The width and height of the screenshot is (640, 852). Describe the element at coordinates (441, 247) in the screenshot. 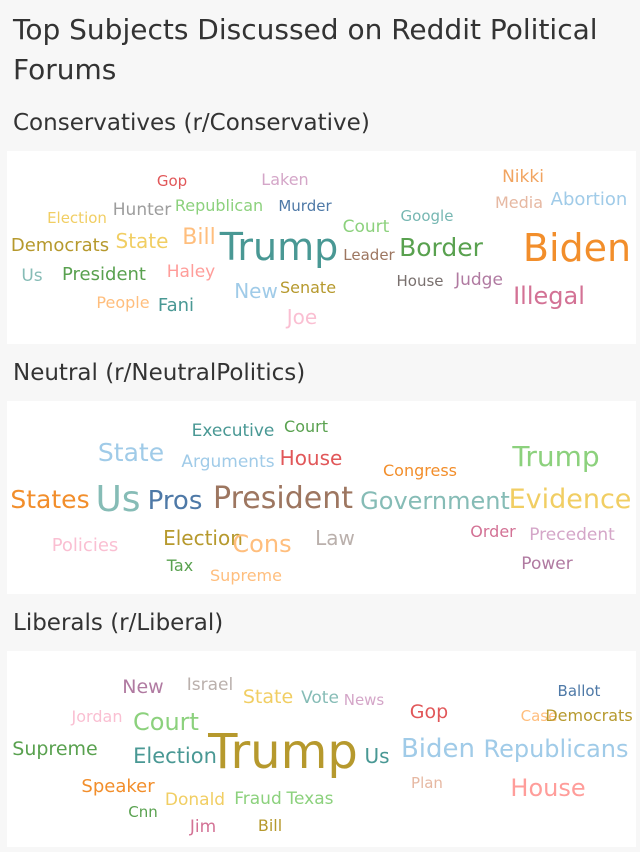

I see `word-border: Border` at that location.